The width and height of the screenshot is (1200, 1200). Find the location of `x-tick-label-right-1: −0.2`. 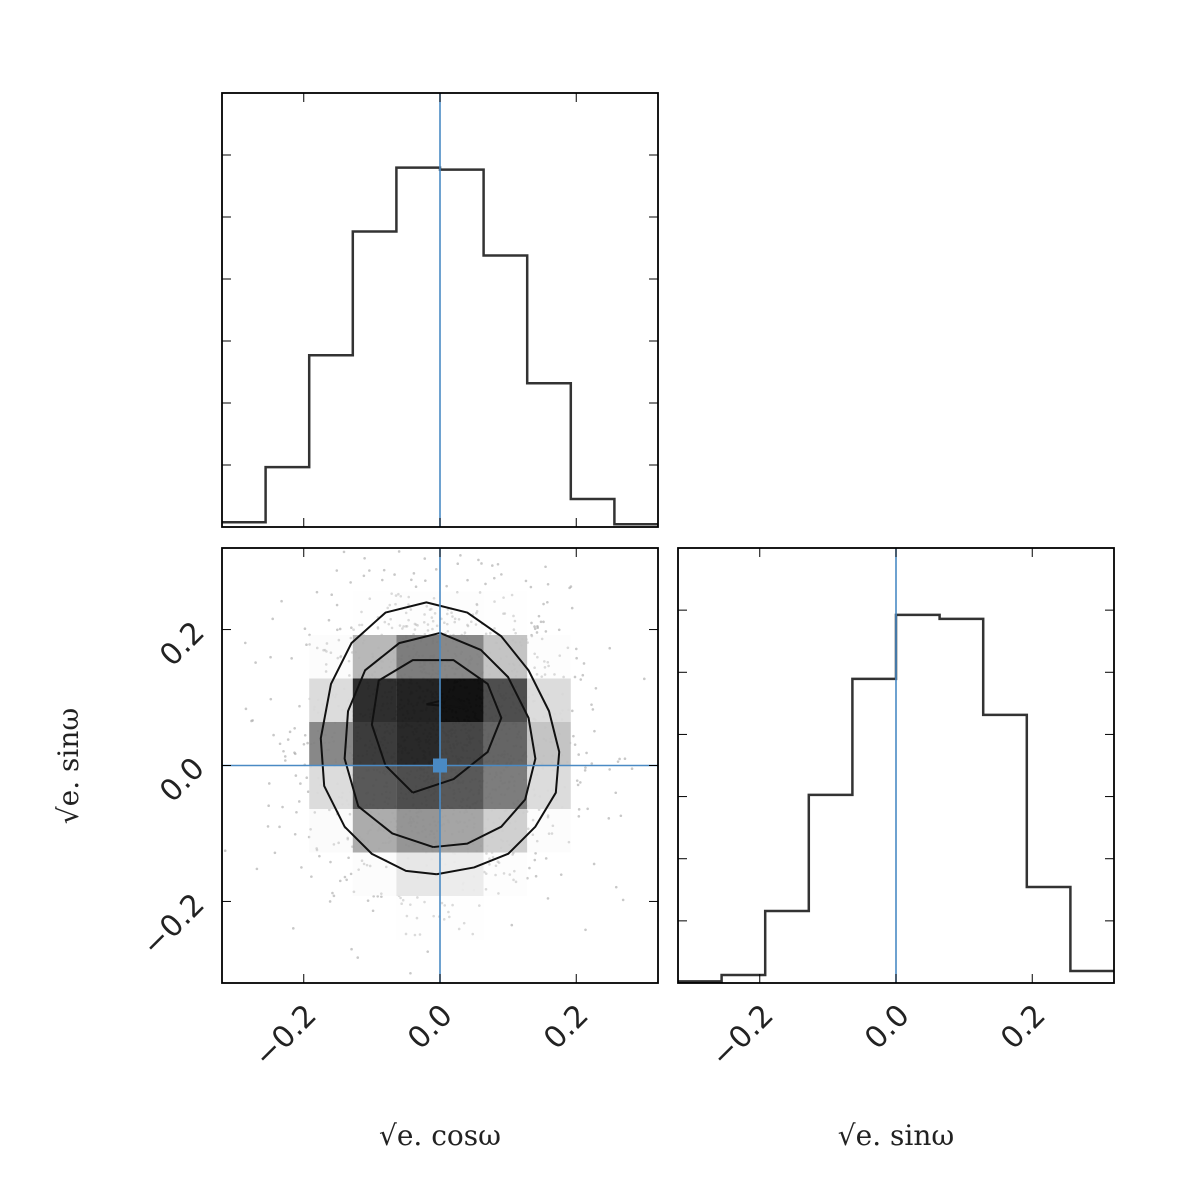

x-tick-label-right-1: −0.2 is located at coordinates (742, 1036).